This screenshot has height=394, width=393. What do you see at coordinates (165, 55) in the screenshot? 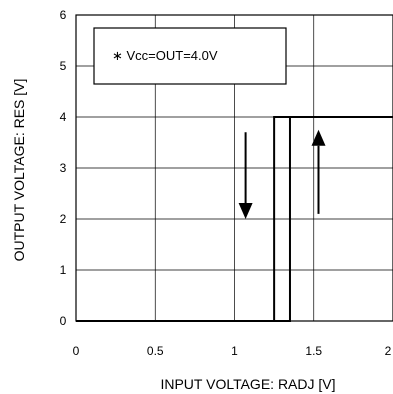
I see `annotation-text: ∗ Vcc=OUT=4.0V` at bounding box center [165, 55].